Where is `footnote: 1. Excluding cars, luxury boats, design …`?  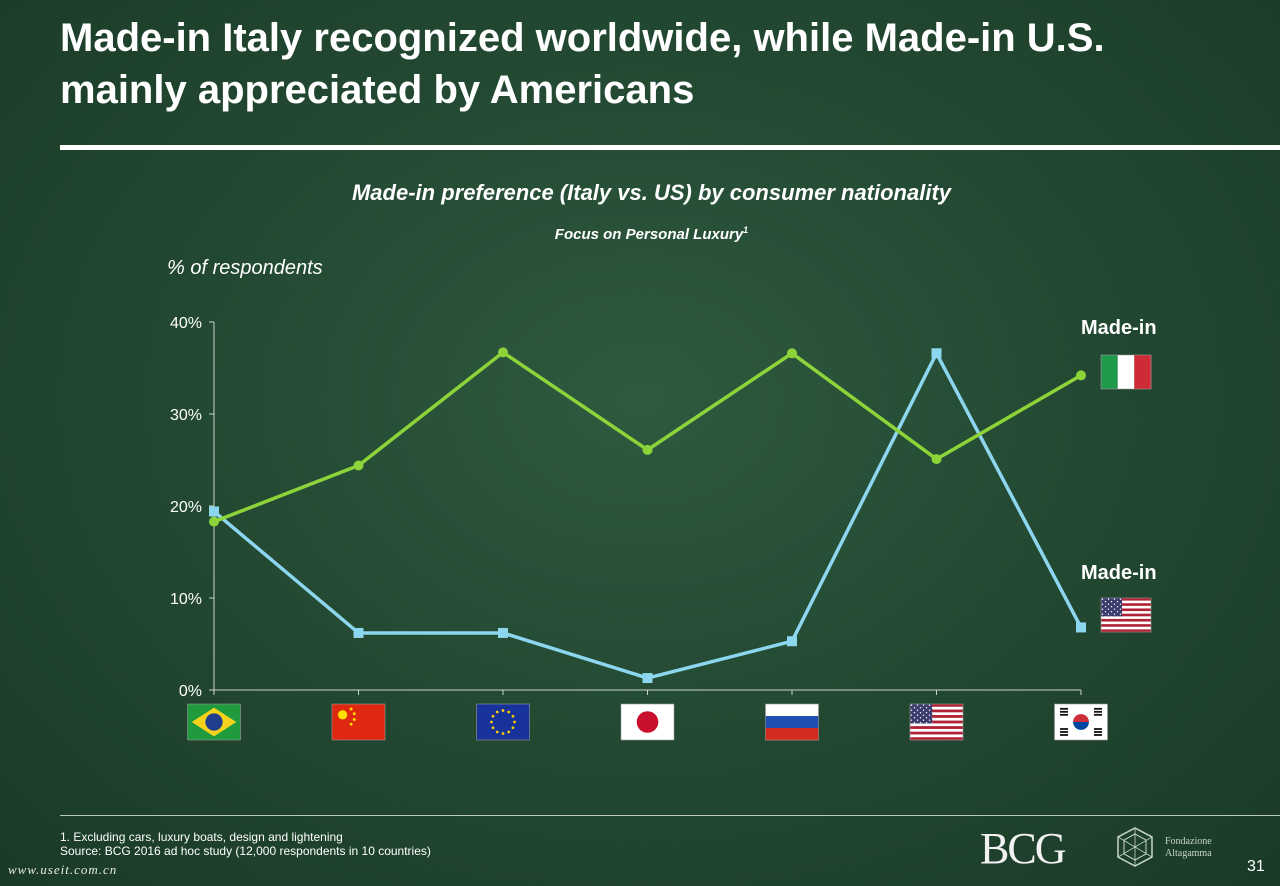
footnote: 1. Excluding cars, luxury boats, design … is located at coordinates (245, 844).